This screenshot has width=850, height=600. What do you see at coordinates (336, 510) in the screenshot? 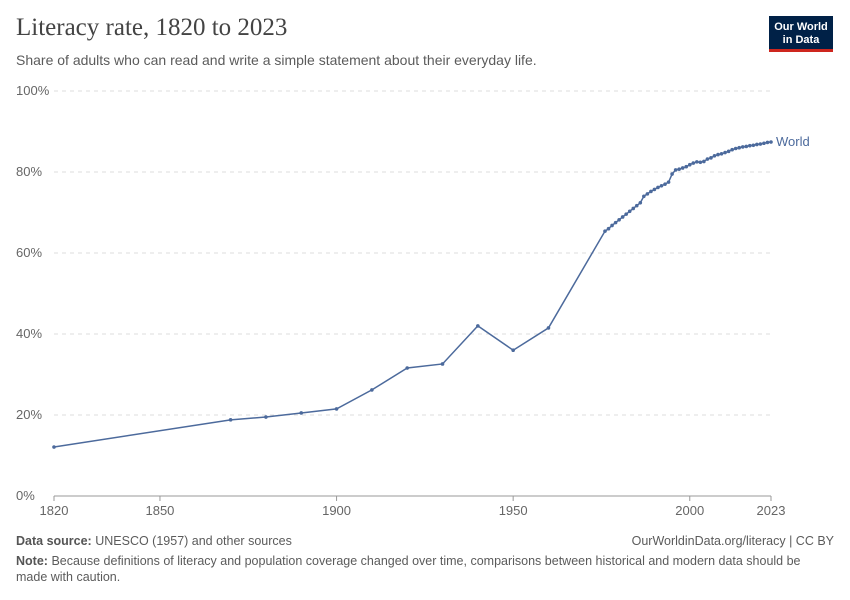
I see `x-tick-label: 1900` at bounding box center [336, 510].